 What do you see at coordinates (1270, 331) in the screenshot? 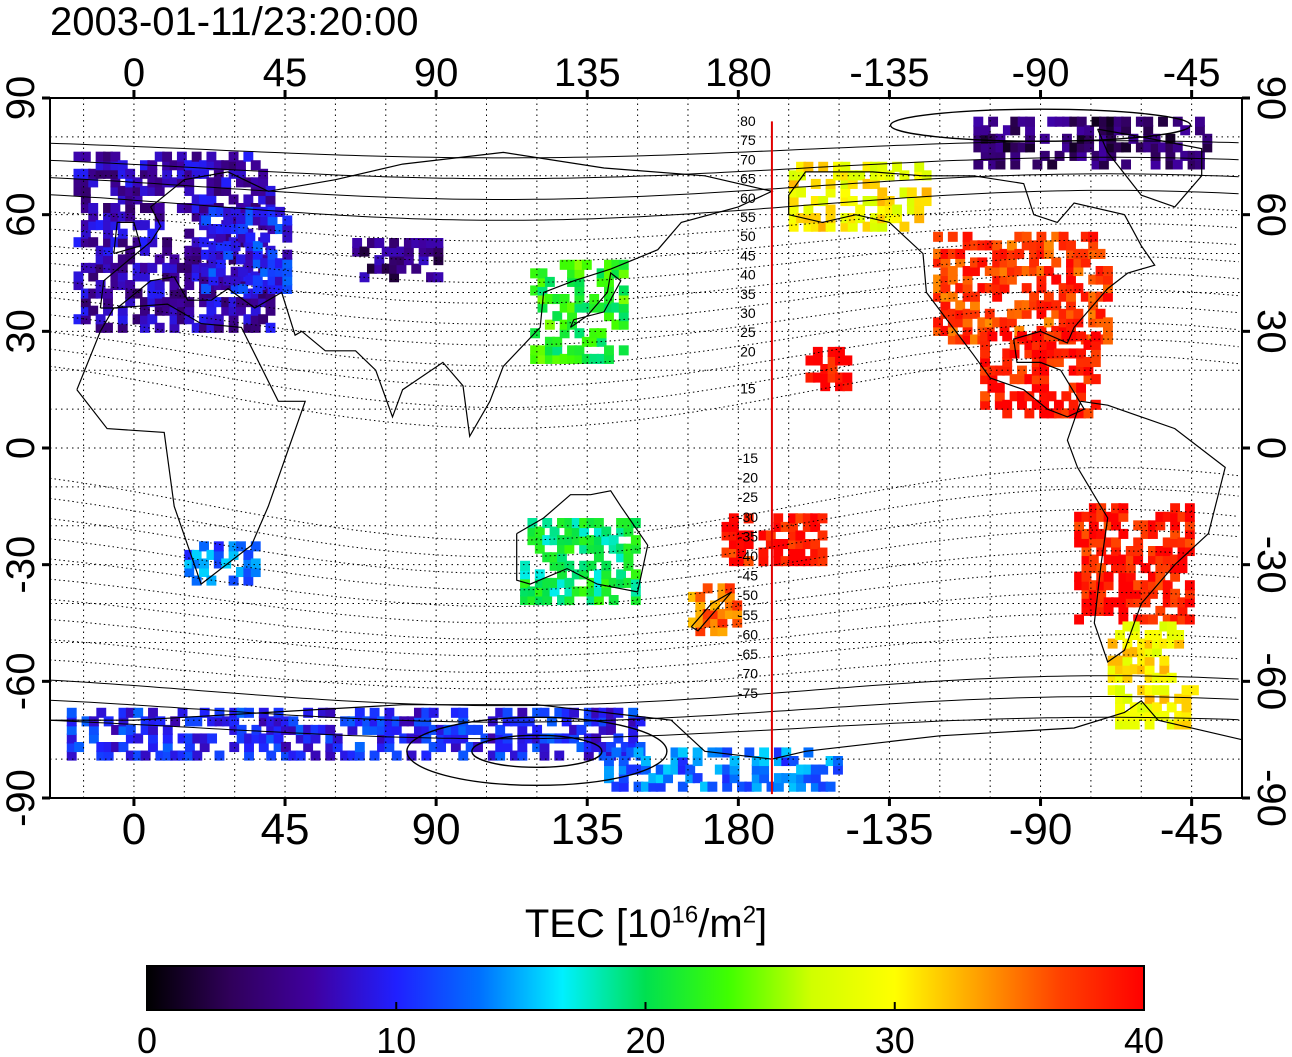
I see `y-tick-label-right: 30` at bounding box center [1270, 331].